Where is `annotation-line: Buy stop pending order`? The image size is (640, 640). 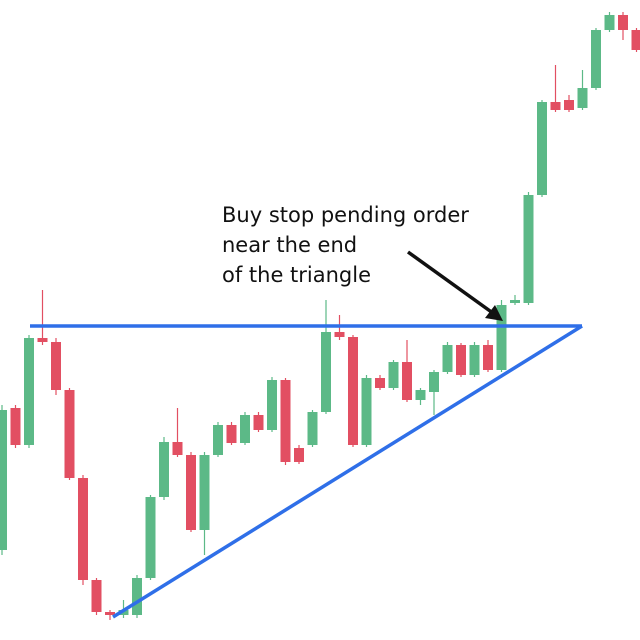 annotation-line: Buy stop pending order is located at coordinates (345, 215).